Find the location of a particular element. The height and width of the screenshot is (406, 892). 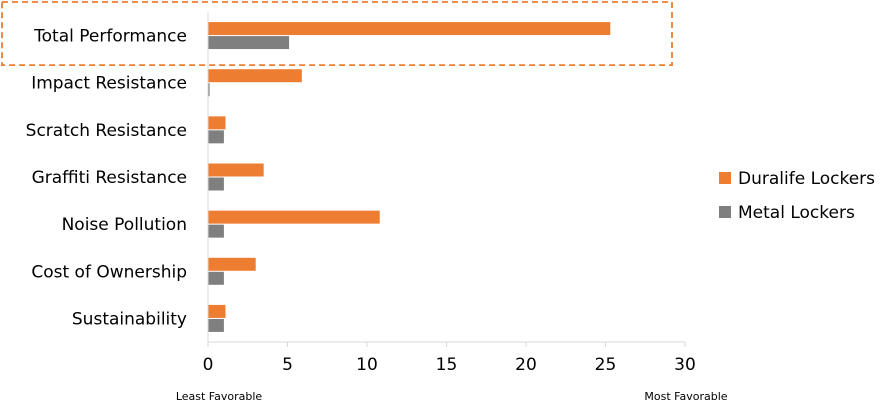

highlight-box is located at coordinates (337, 34).